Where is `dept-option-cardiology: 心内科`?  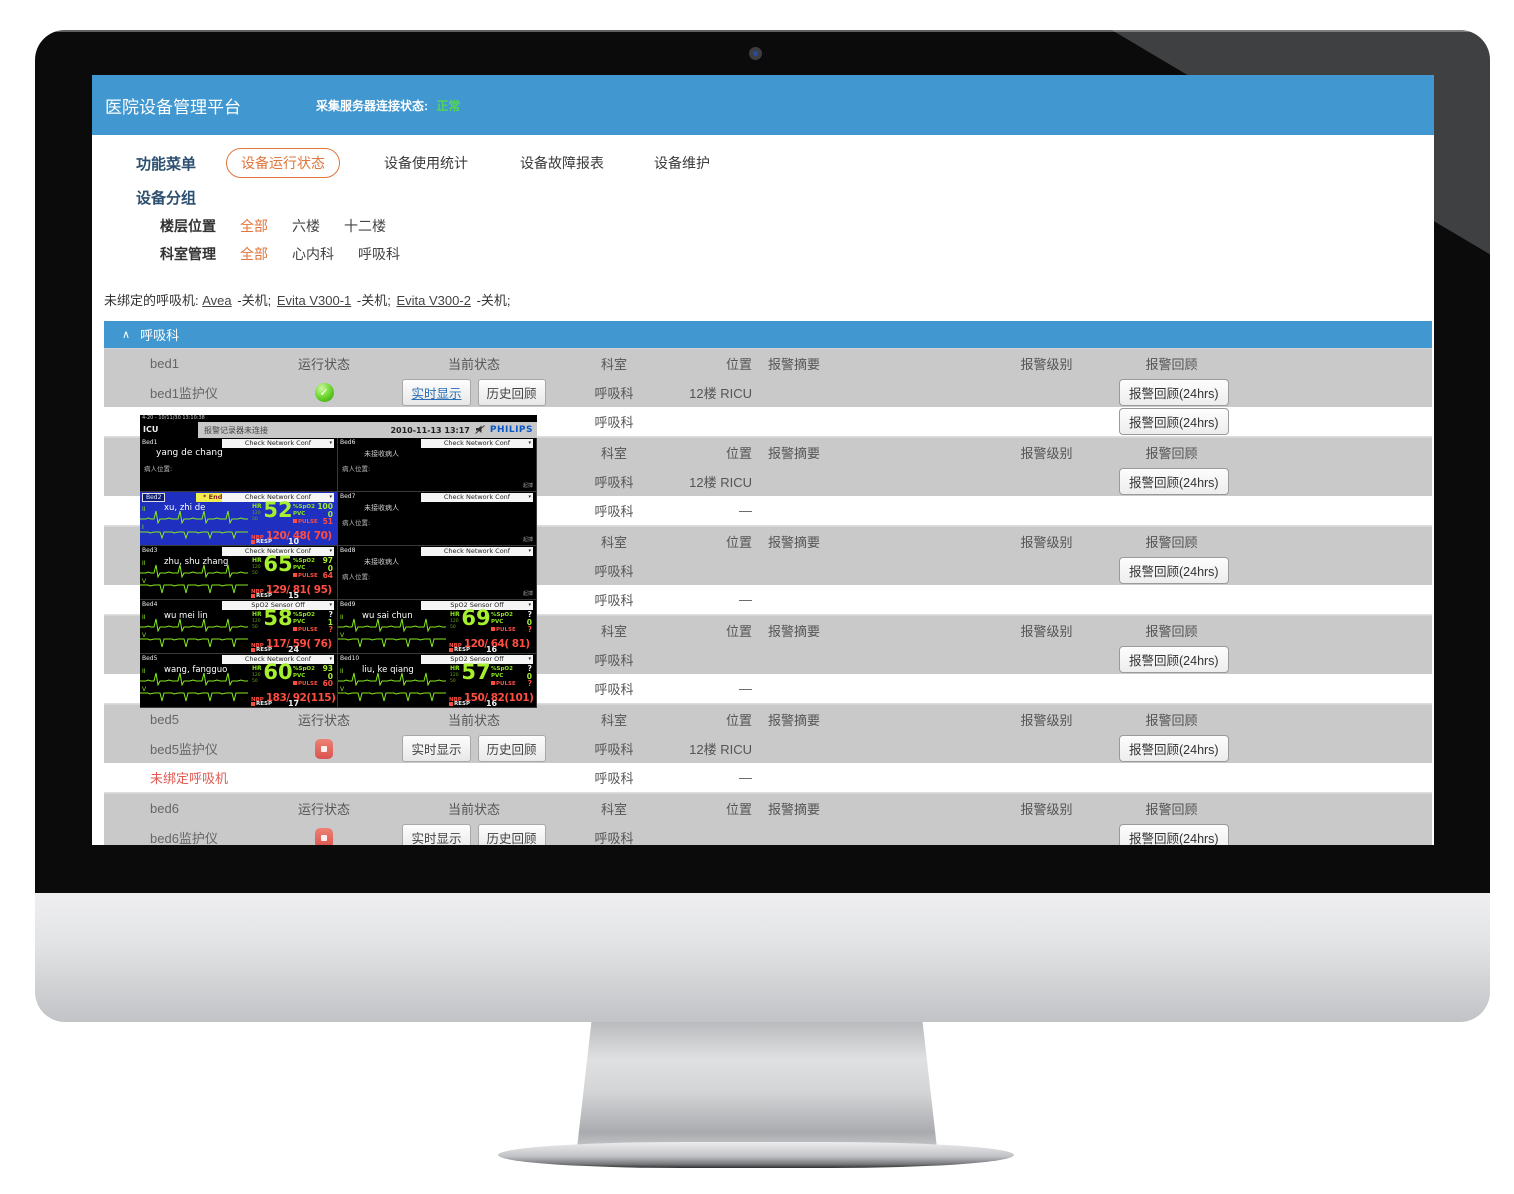
dept-option-cardiology: 心内科 is located at coordinates (313, 254).